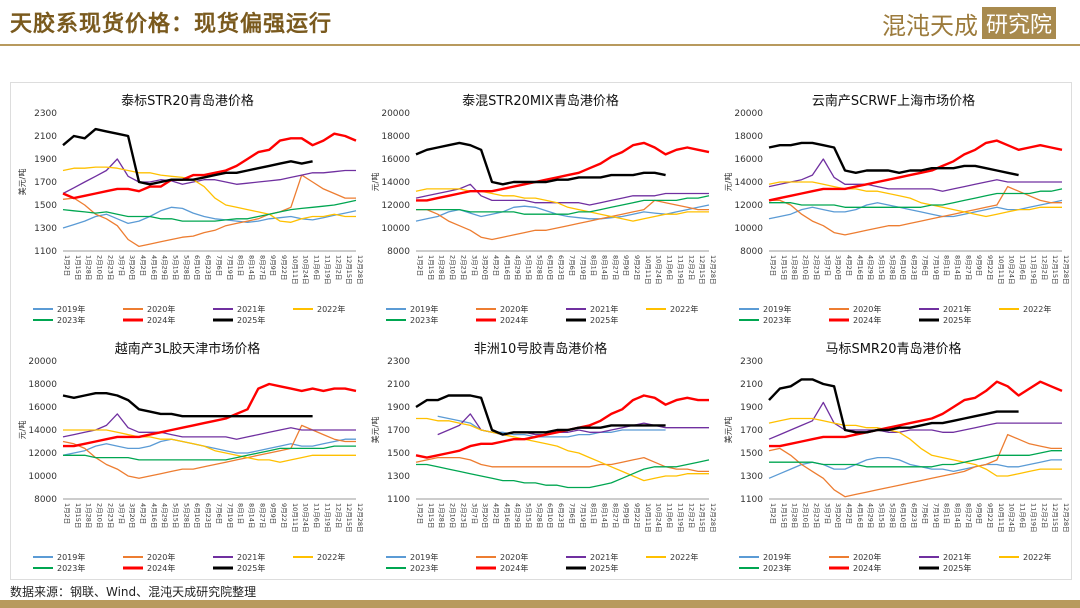 This screenshot has height=608, width=1080. I want to click on y-tick-label: 2100, so click(398, 385).